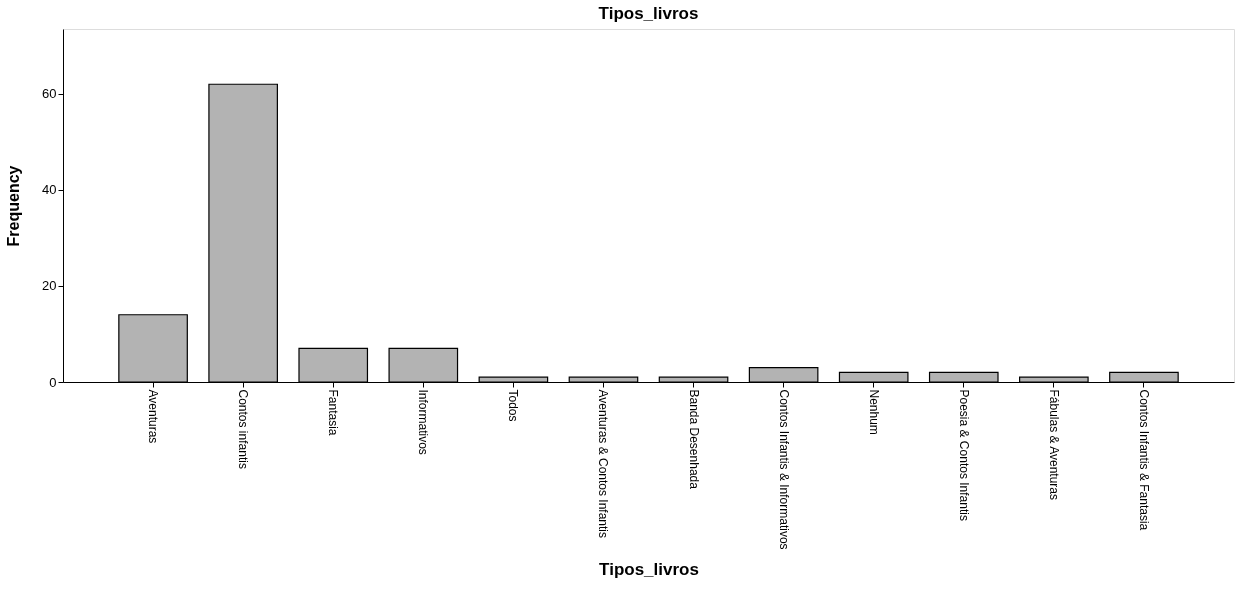 The height and width of the screenshot is (593, 1249). Describe the element at coordinates (783, 469) in the screenshot. I see `x-tick-label: Contos Infantis & Informativos` at that location.